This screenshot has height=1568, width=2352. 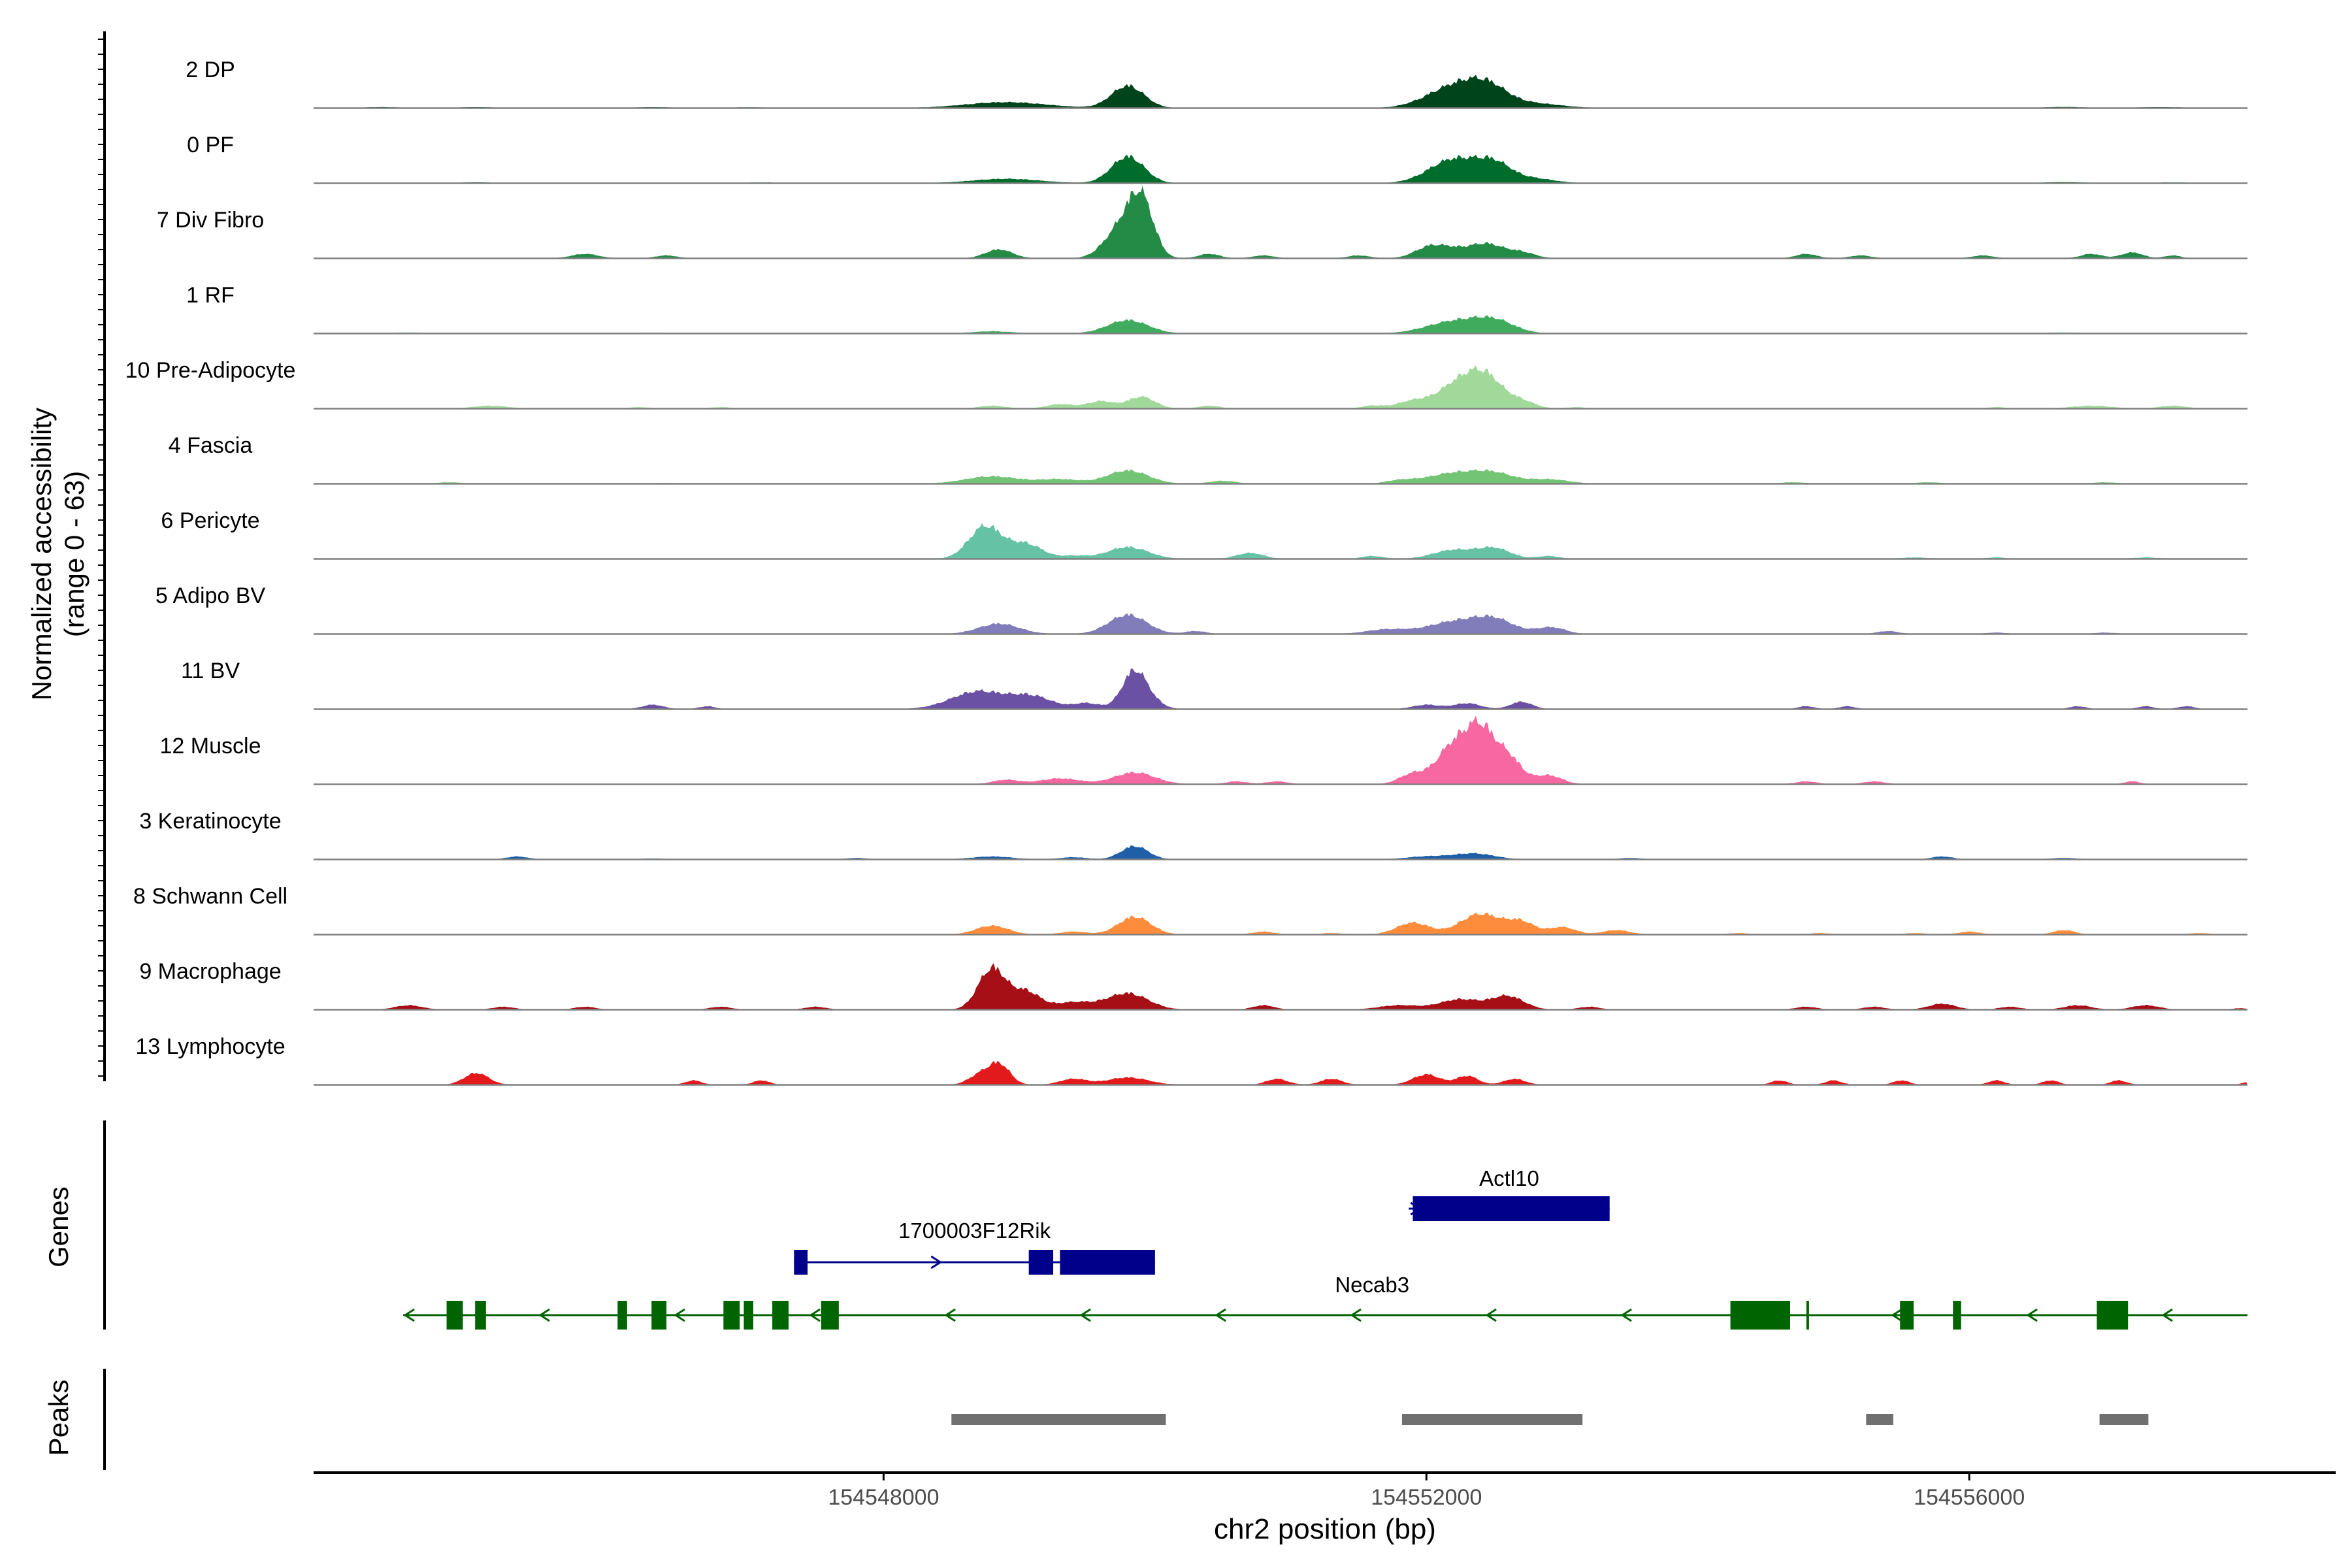 I want to click on track-label-2: 0 PF, so click(x=210, y=145).